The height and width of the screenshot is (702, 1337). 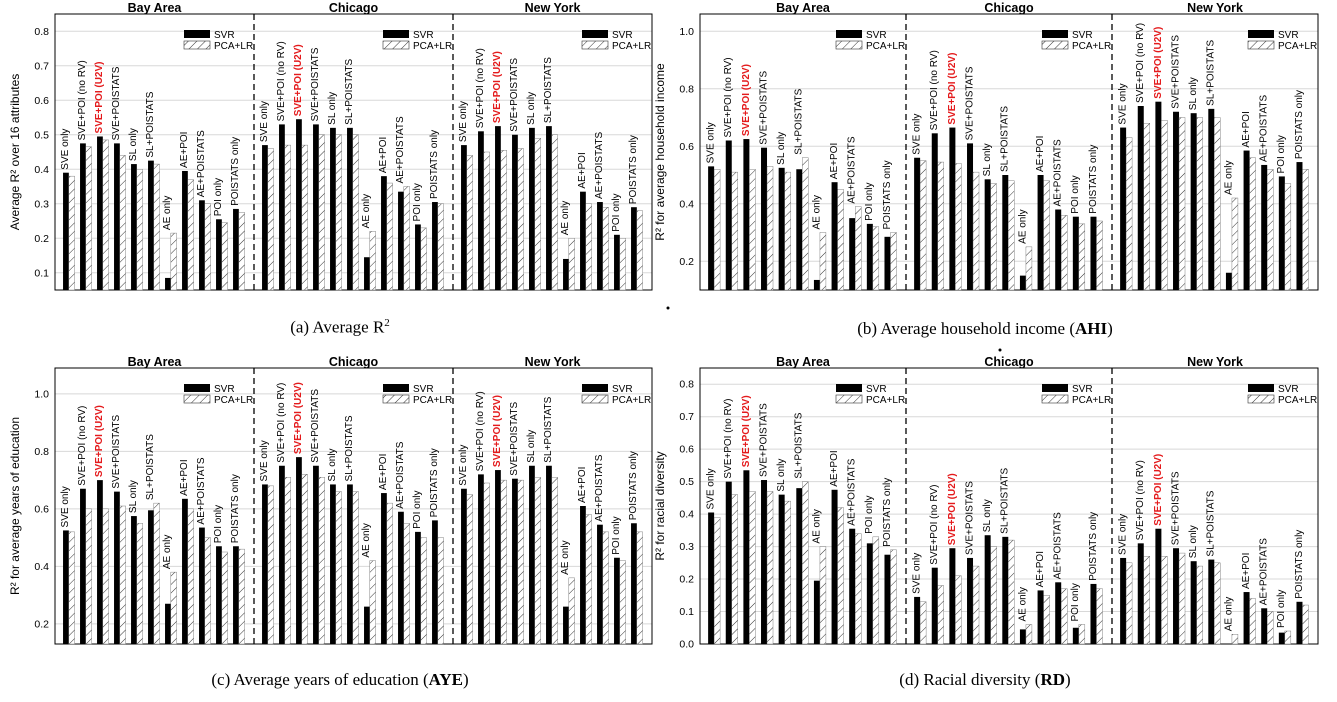 I want to click on y-tick-label: 0.6, so click(x=686, y=450).